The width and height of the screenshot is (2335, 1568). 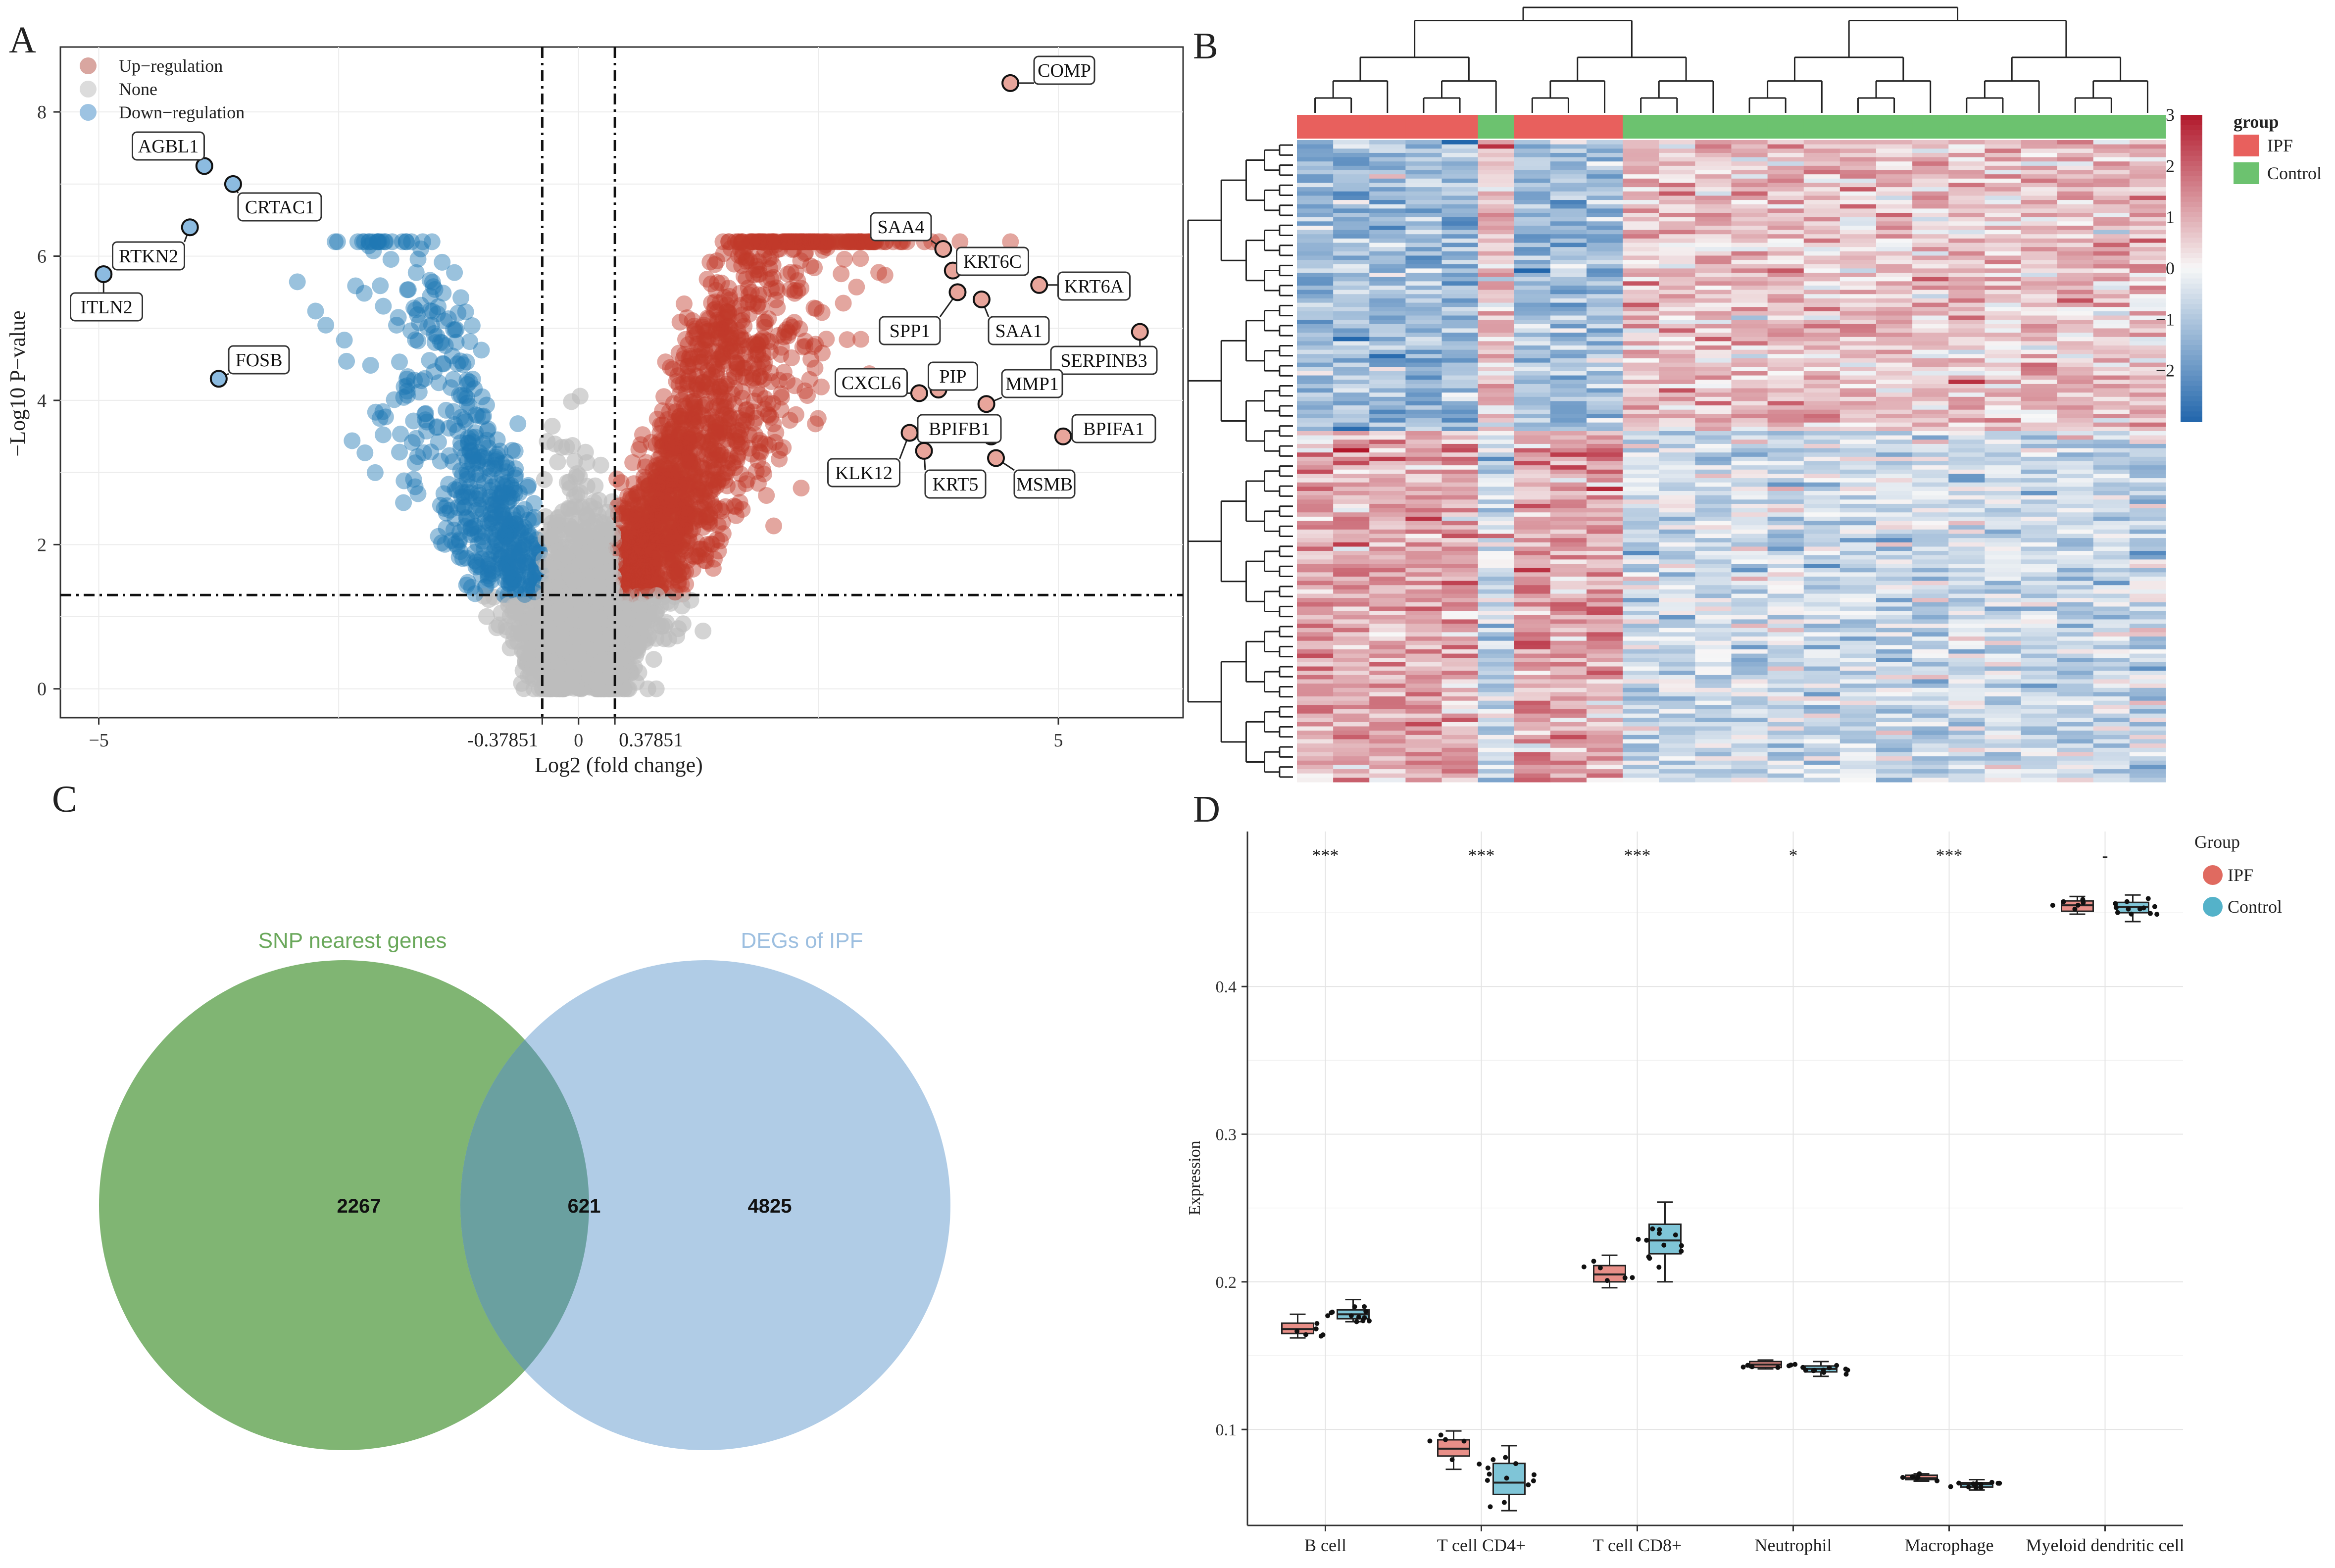 What do you see at coordinates (1532, 127) in the screenshot?
I see `annotation-cell` at bounding box center [1532, 127].